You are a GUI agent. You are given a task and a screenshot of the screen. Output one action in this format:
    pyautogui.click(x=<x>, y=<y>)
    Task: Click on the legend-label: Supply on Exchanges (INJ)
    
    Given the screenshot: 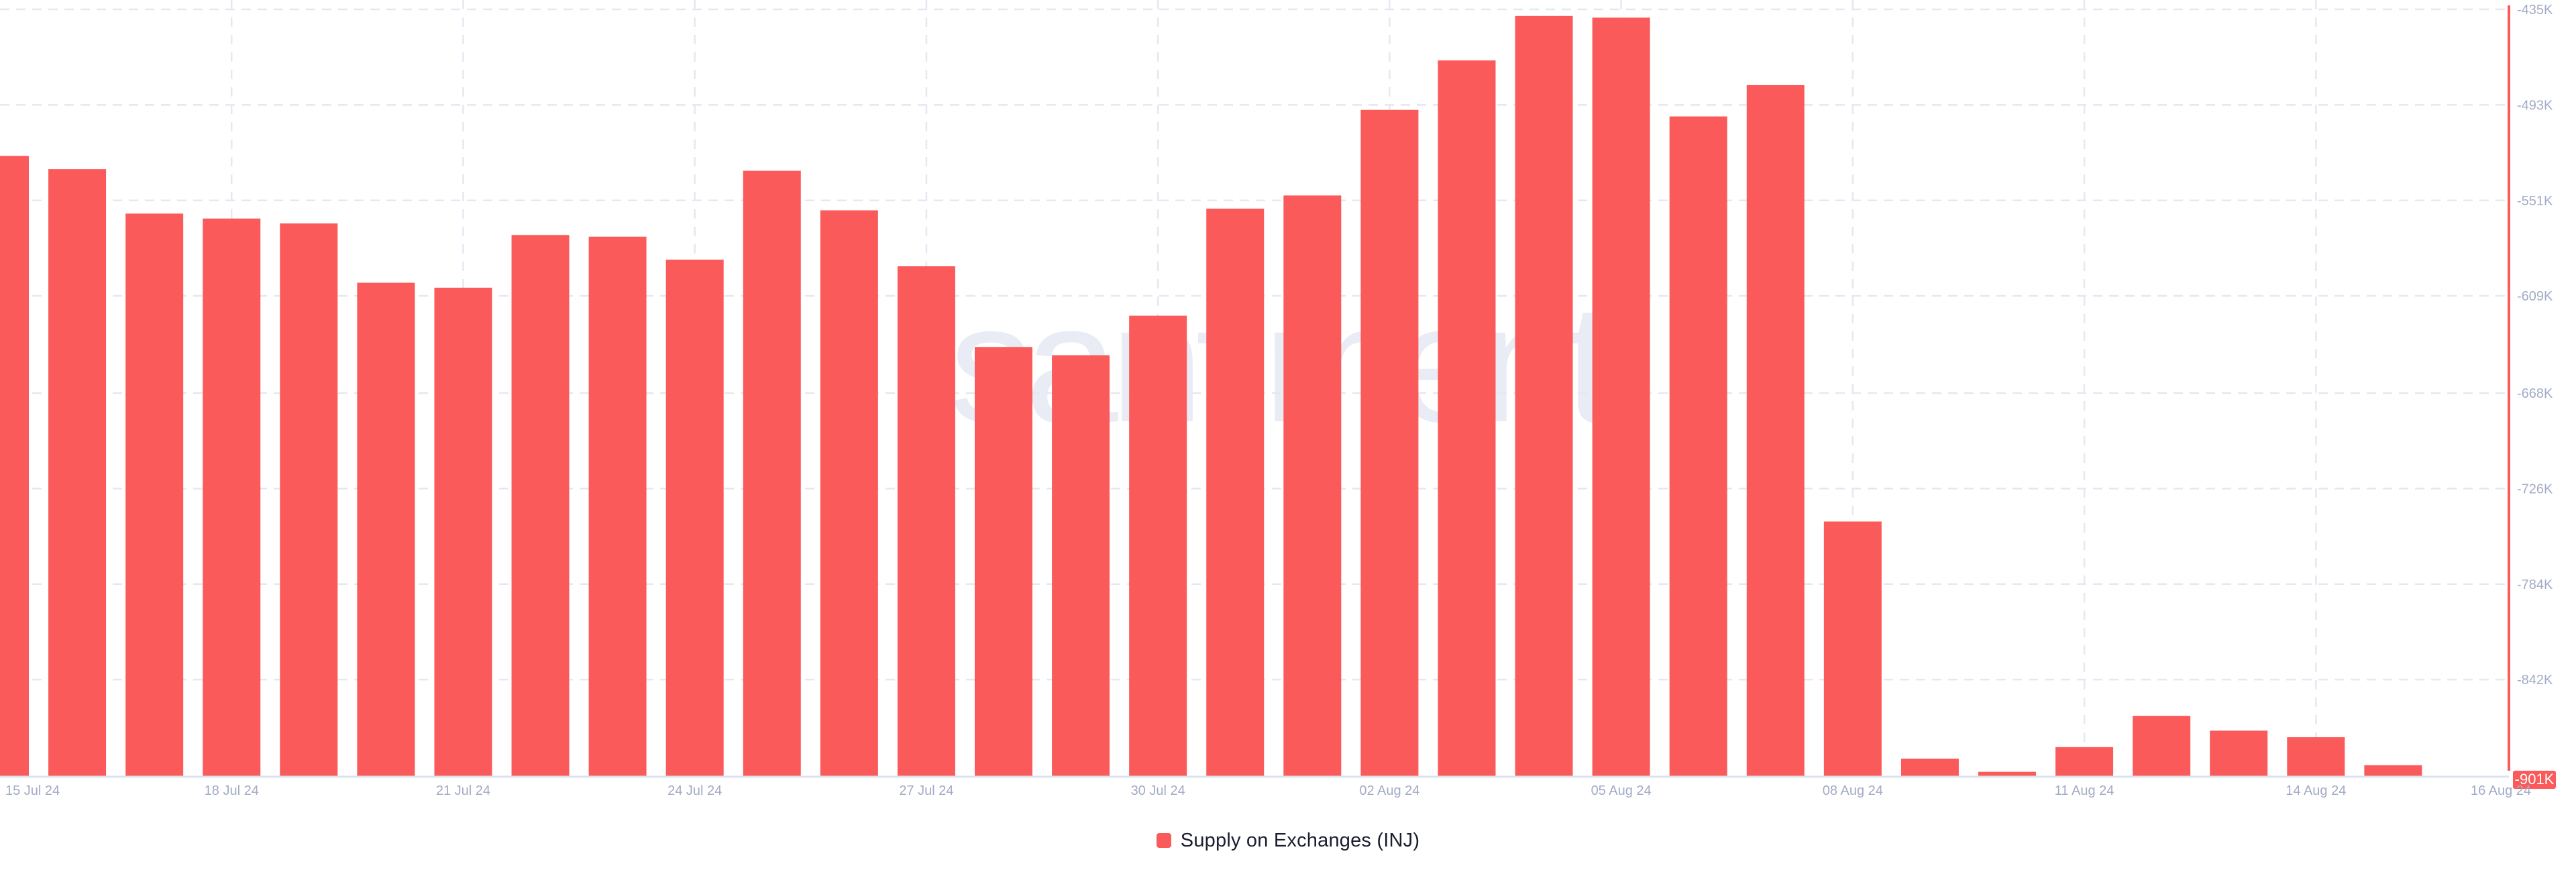 What is the action you would take?
    pyautogui.click(x=1300, y=841)
    